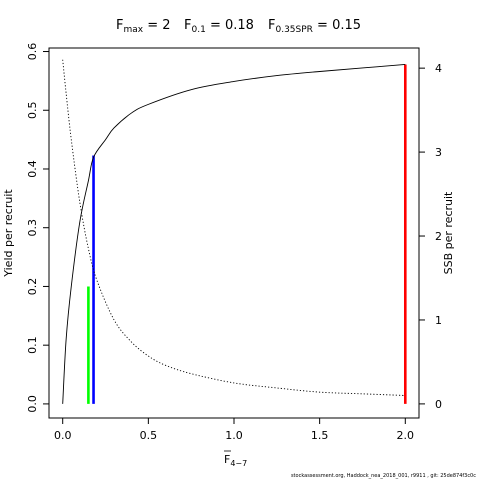 The image size is (480, 480). What do you see at coordinates (32, 52) in the screenshot?
I see `y-left-tick-label: 0.6` at bounding box center [32, 52].